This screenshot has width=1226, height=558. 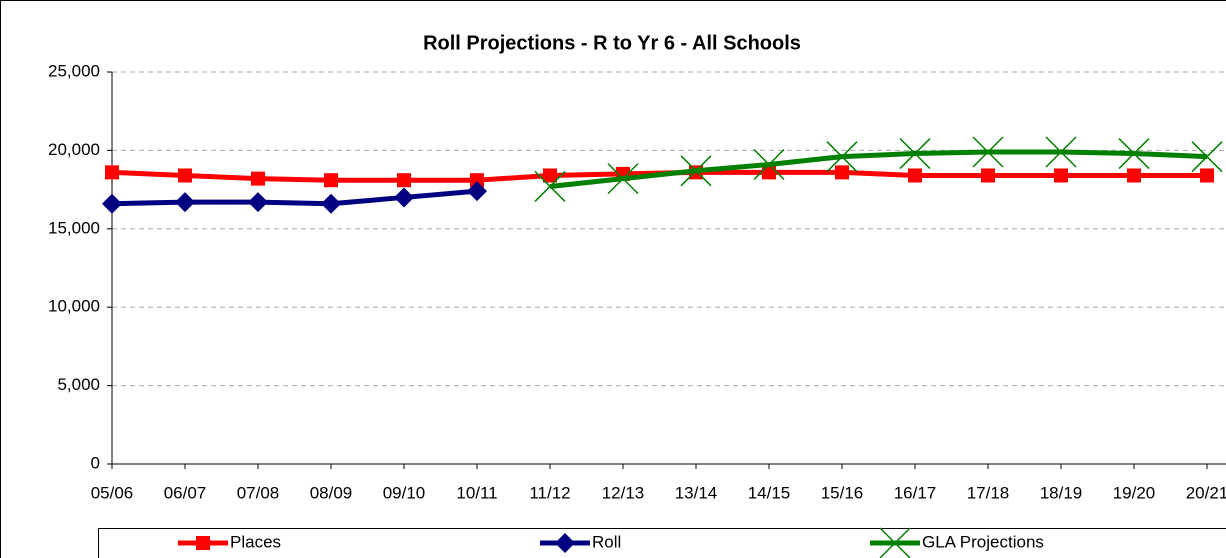 I want to click on legend-box, so click(x=662, y=543).